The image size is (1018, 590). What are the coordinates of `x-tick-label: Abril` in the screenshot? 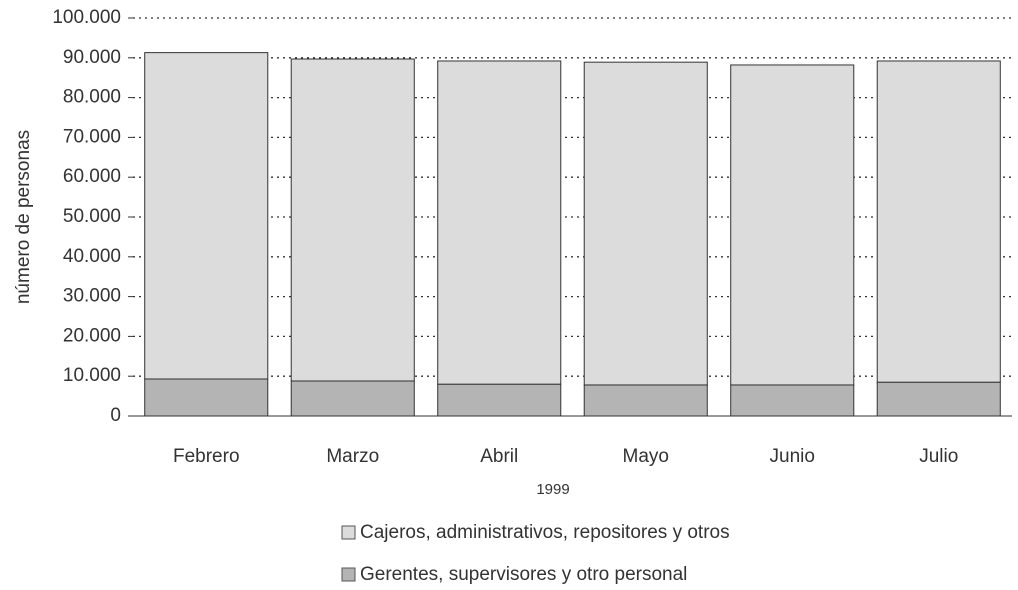 It's located at (499, 456).